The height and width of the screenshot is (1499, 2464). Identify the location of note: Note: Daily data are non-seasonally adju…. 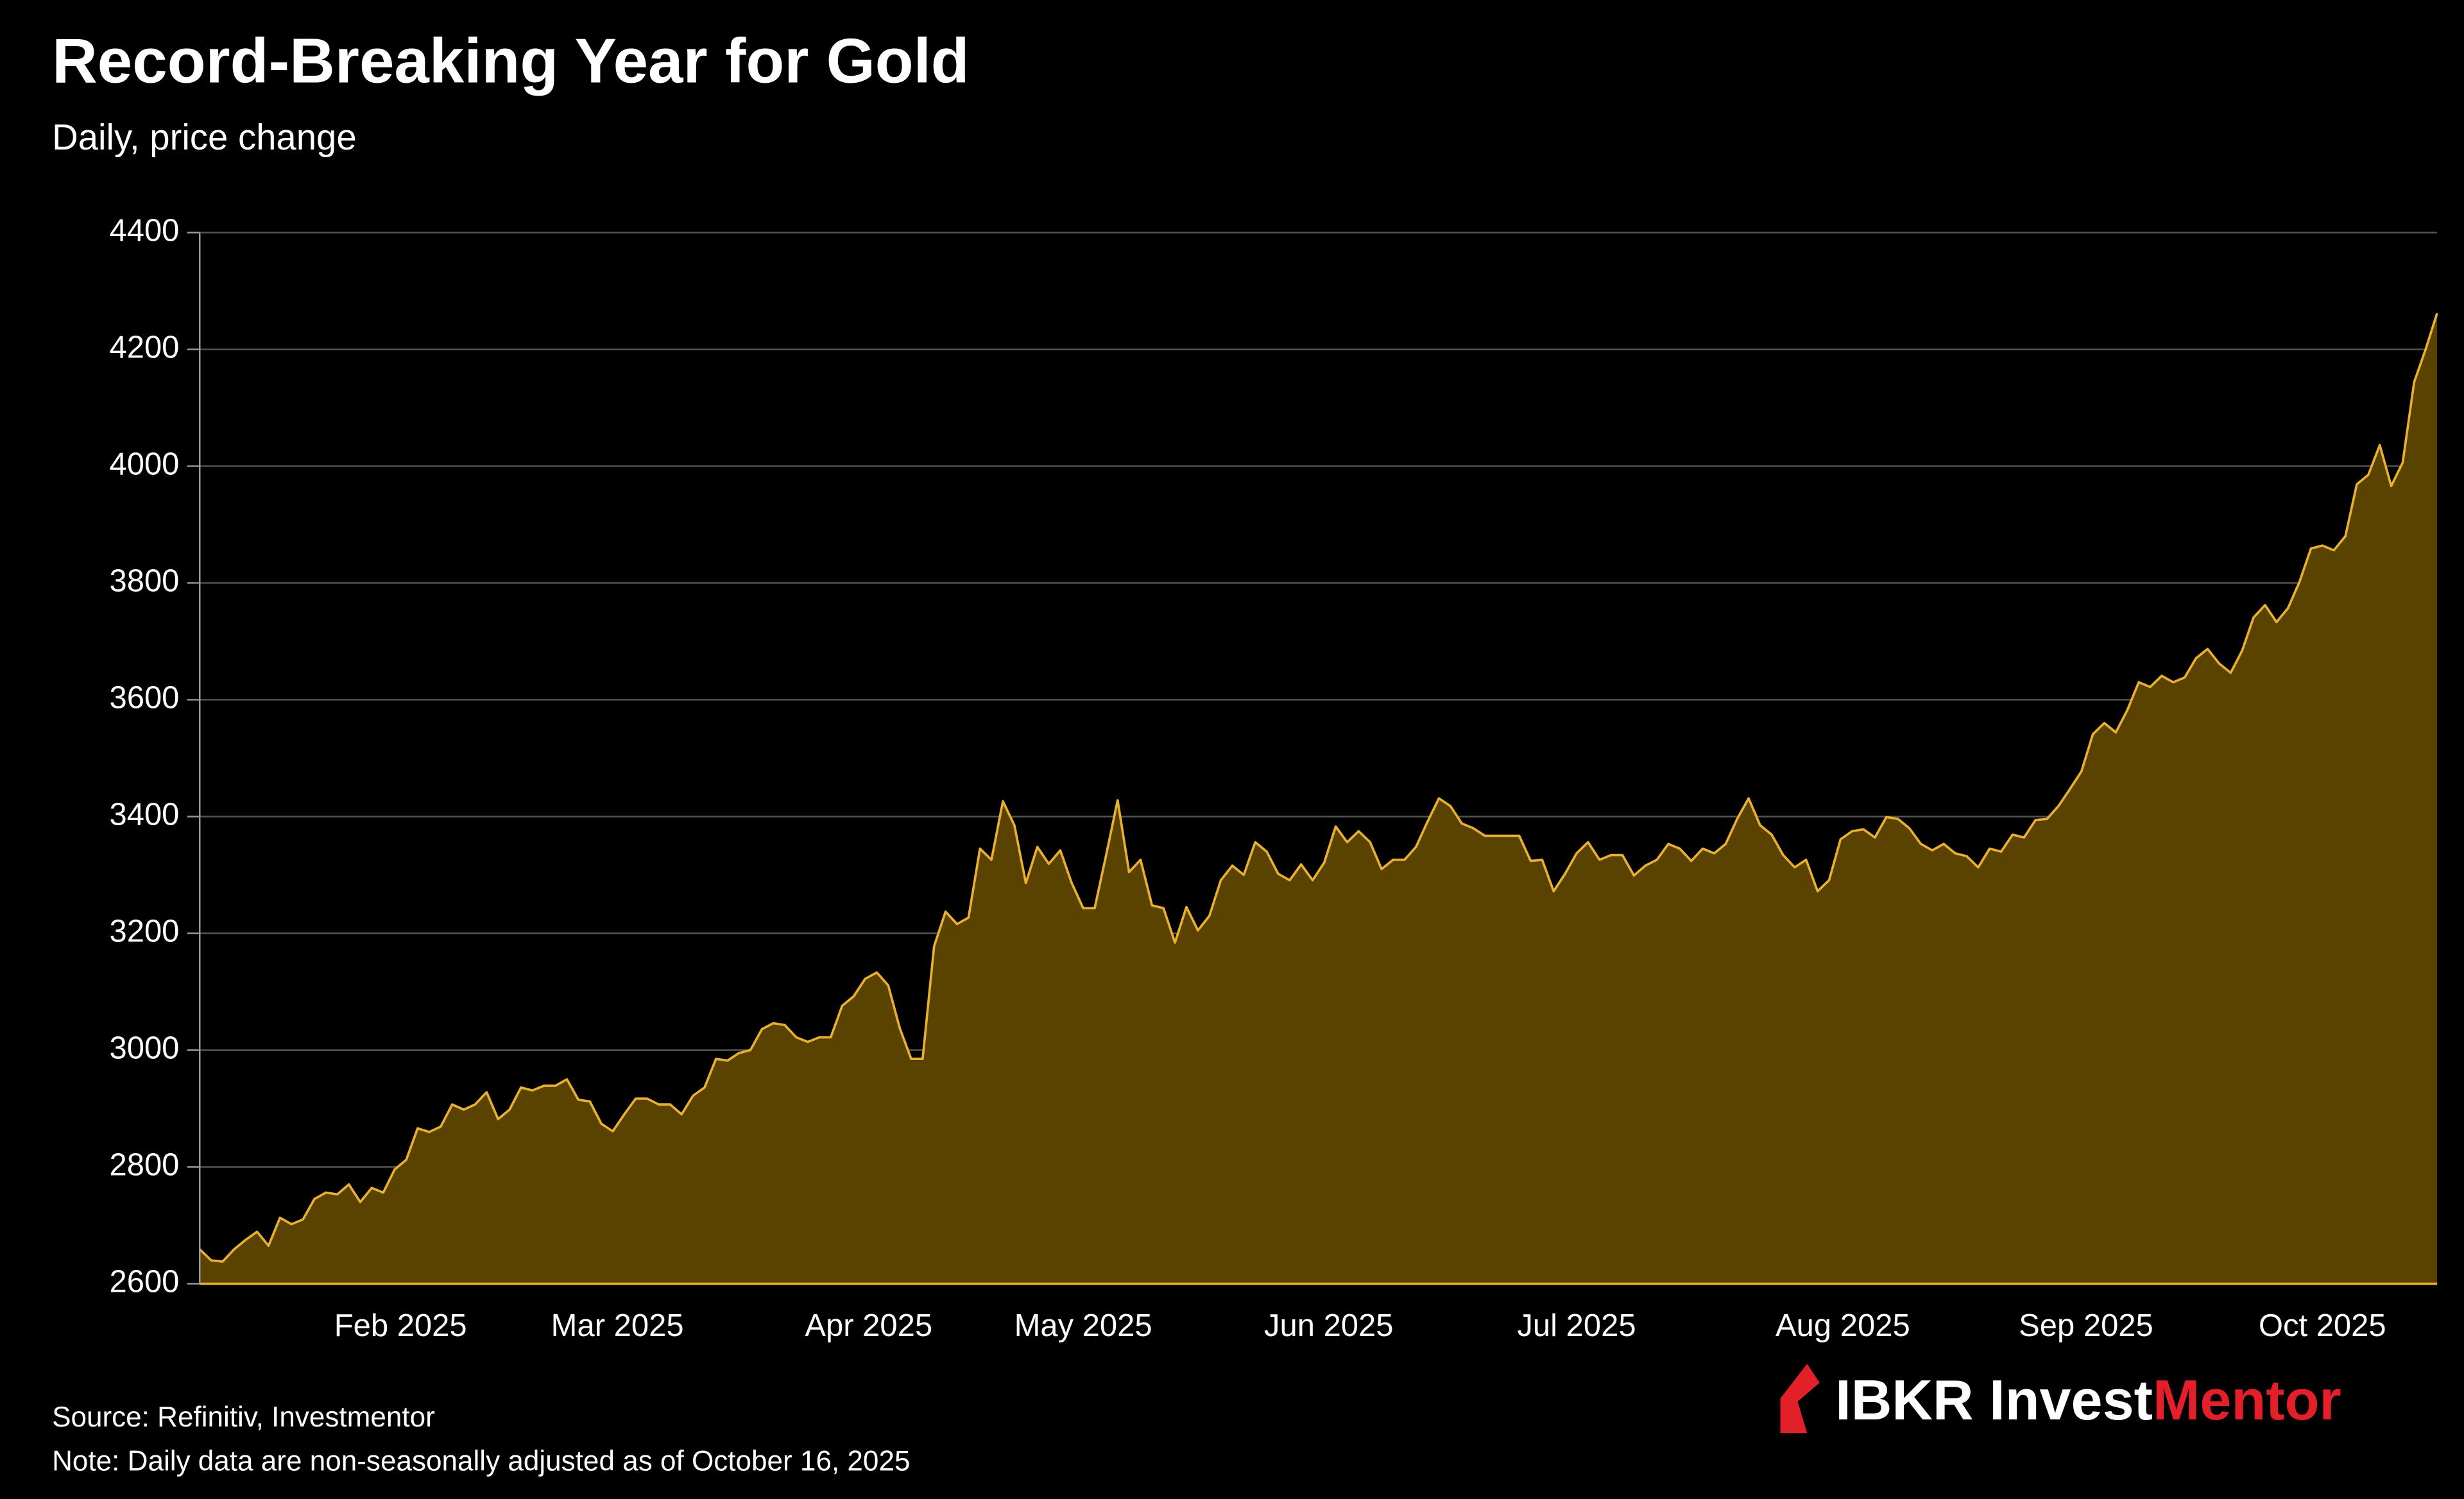
(481, 1461).